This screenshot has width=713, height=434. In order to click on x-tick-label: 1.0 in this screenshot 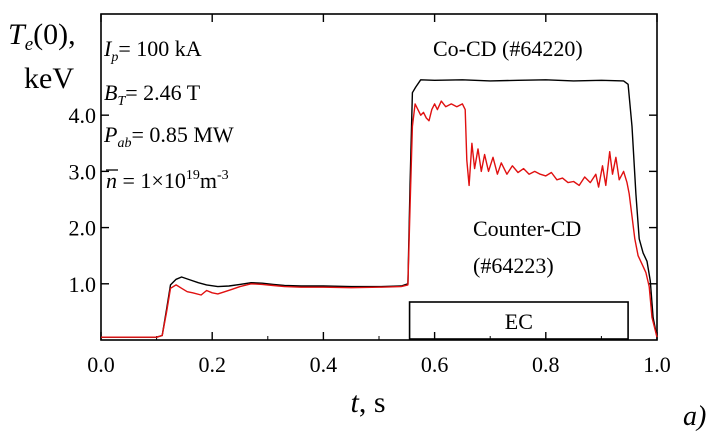, I will do `click(657, 364)`.